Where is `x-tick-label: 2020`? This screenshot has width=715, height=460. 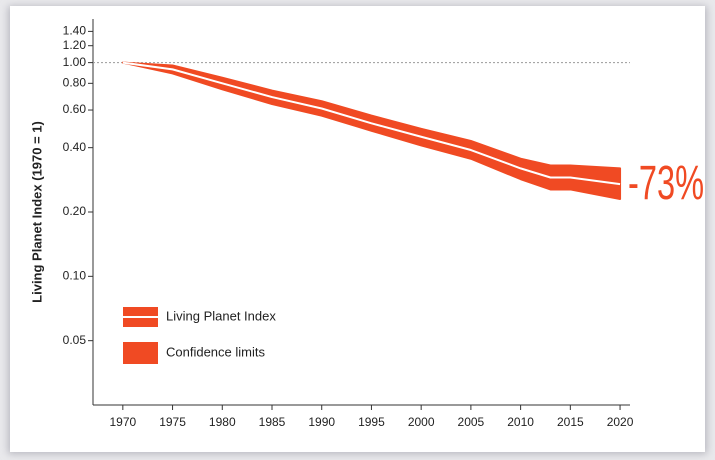
x-tick-label: 2020 is located at coordinates (620, 422).